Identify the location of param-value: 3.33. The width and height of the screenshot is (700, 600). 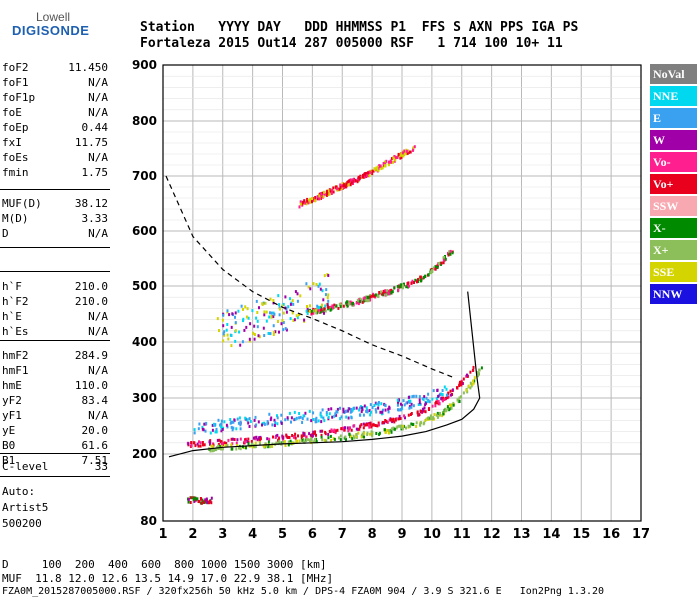
(95, 218).